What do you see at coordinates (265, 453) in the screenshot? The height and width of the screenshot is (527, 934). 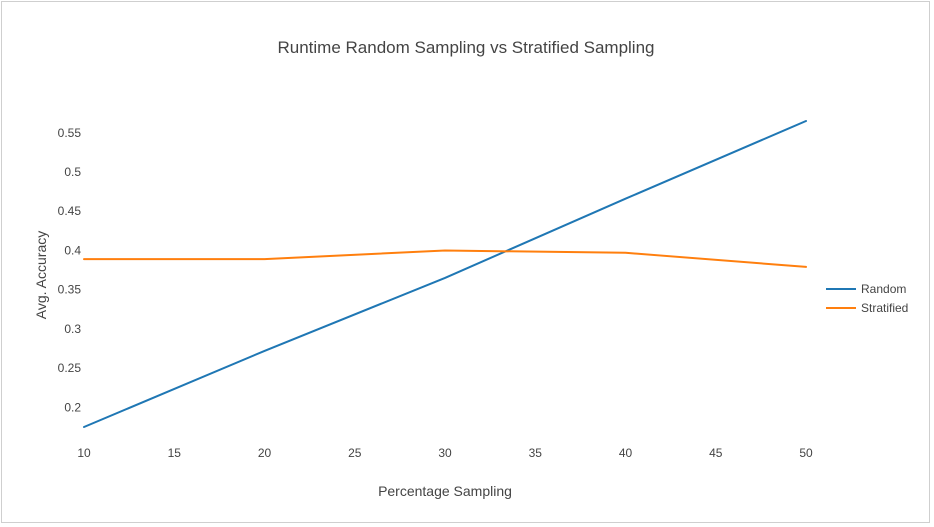 I see `x-tick-label: 20` at bounding box center [265, 453].